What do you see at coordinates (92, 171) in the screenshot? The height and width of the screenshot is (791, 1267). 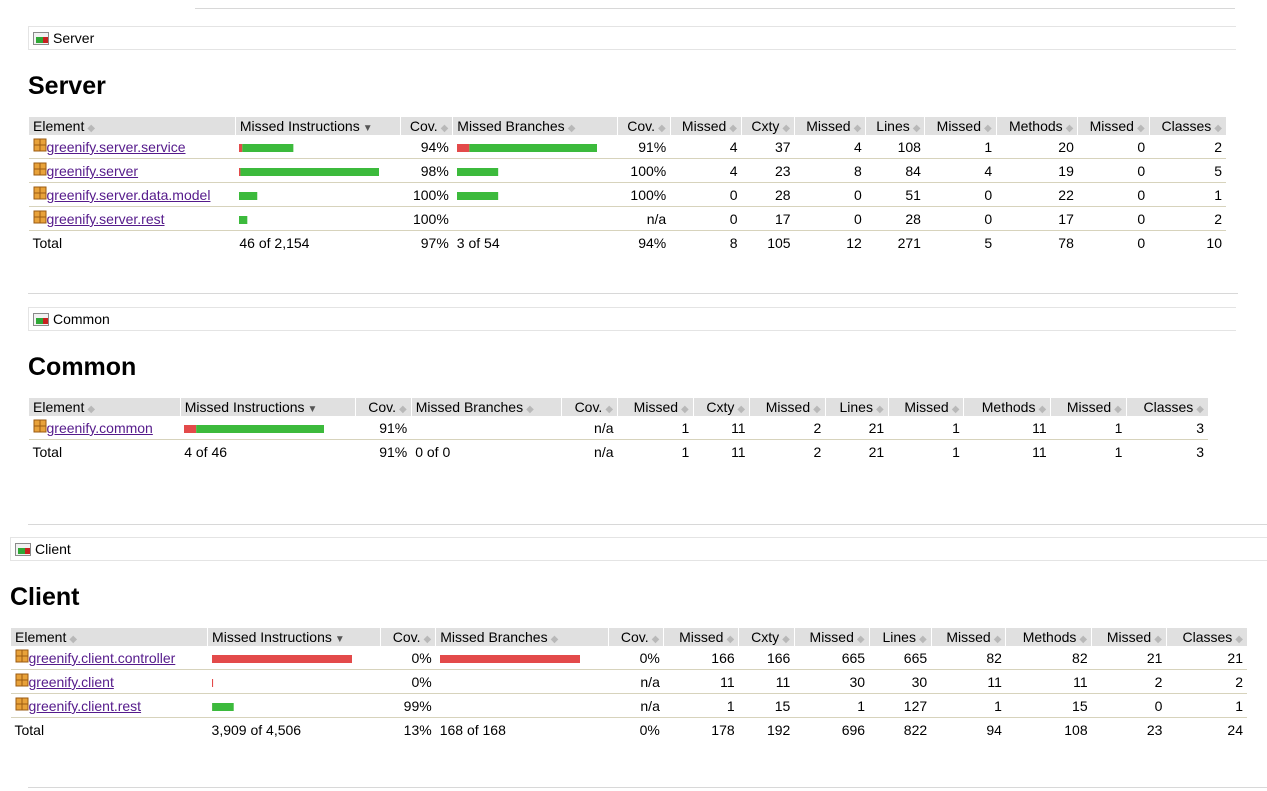 I see `package-link: greenify.server` at bounding box center [92, 171].